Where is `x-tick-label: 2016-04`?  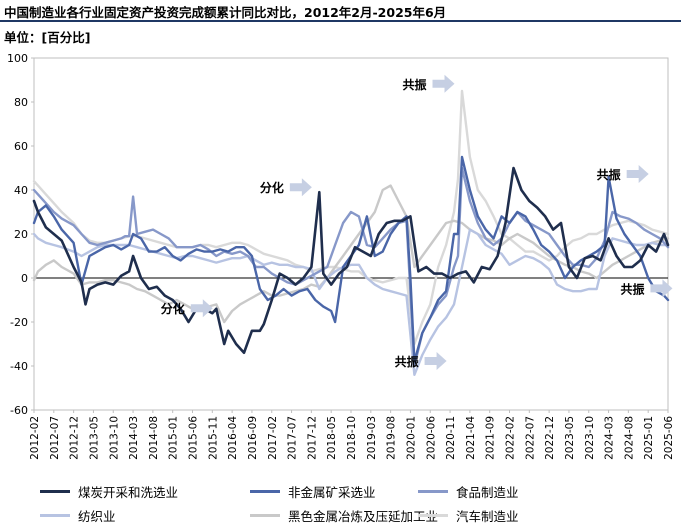 x-tick-label: 2016-04 is located at coordinates (233, 438).